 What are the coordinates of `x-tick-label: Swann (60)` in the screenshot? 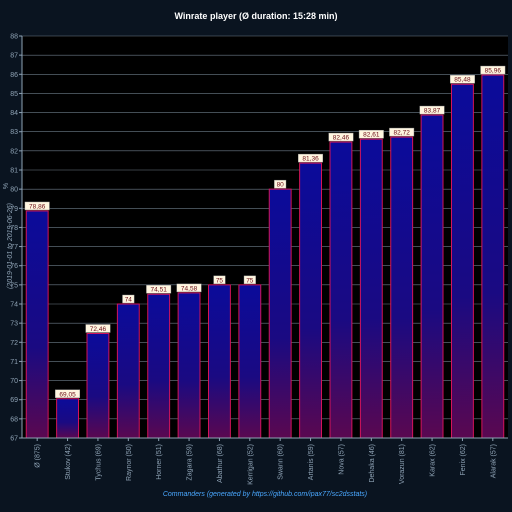 It's located at (281, 462).